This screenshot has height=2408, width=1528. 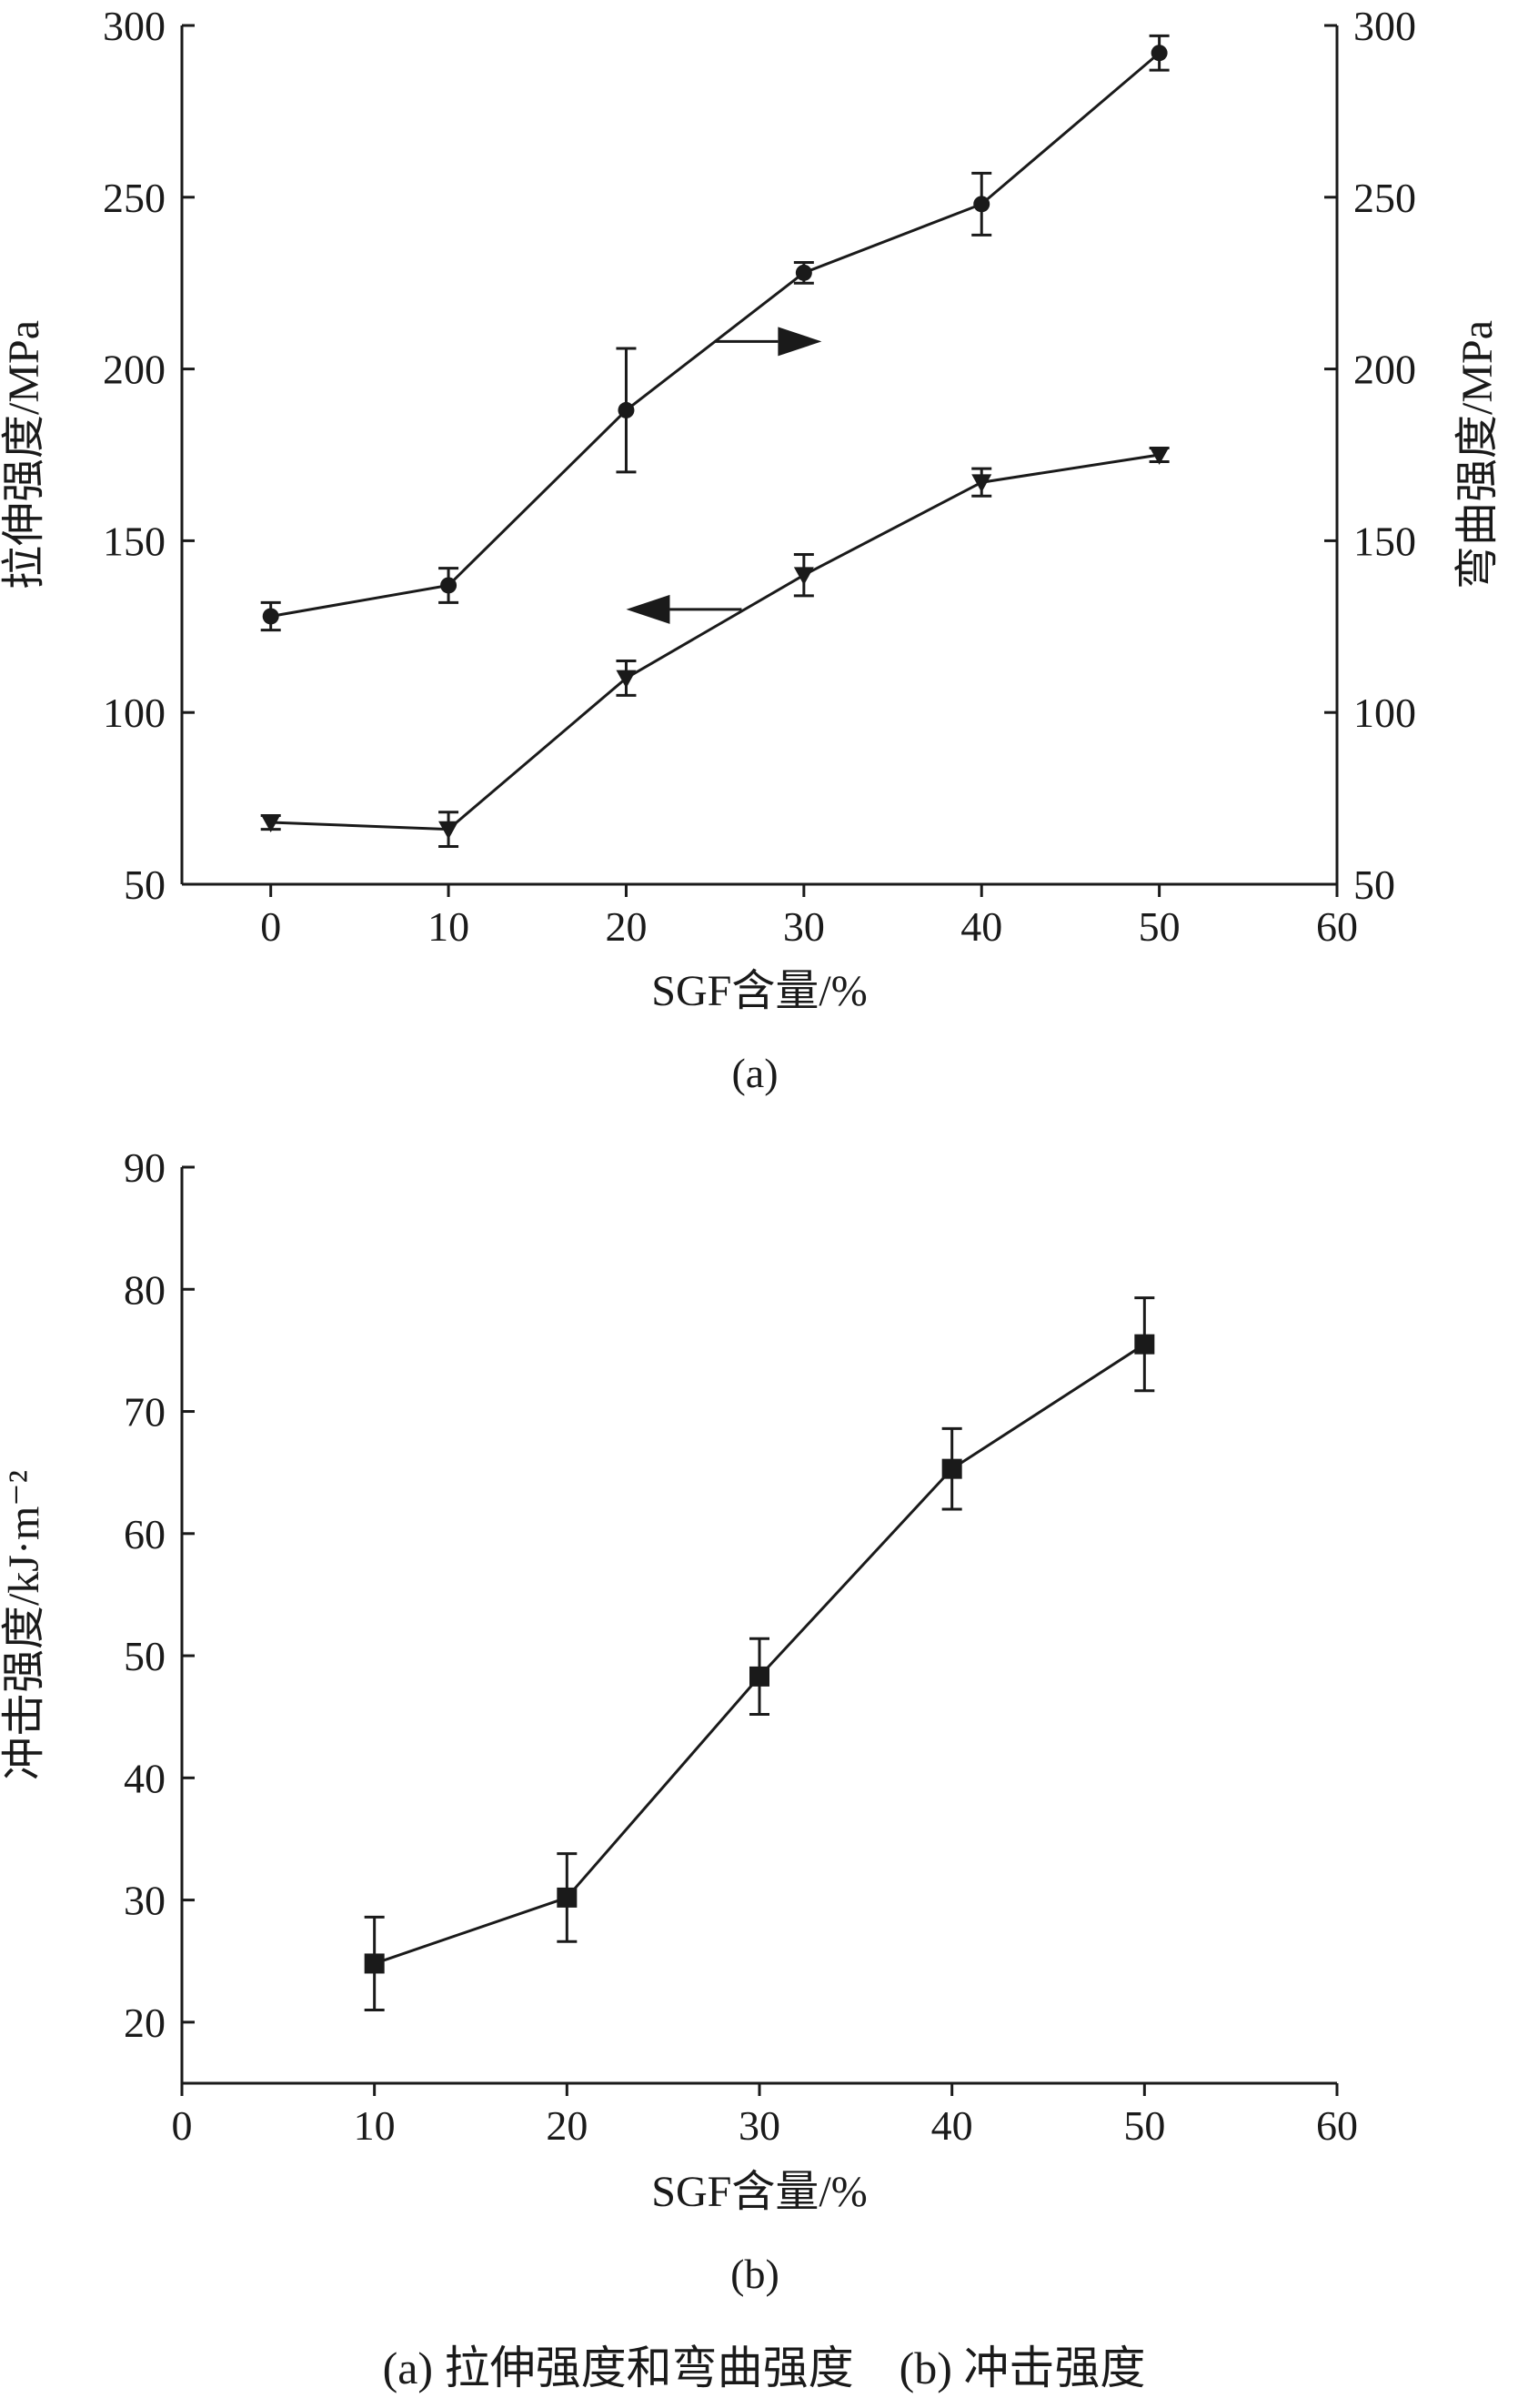 What do you see at coordinates (24, 1625) in the screenshot?
I see `y-axis-title: 冲击强度/kJ·m⁻²` at bounding box center [24, 1625].